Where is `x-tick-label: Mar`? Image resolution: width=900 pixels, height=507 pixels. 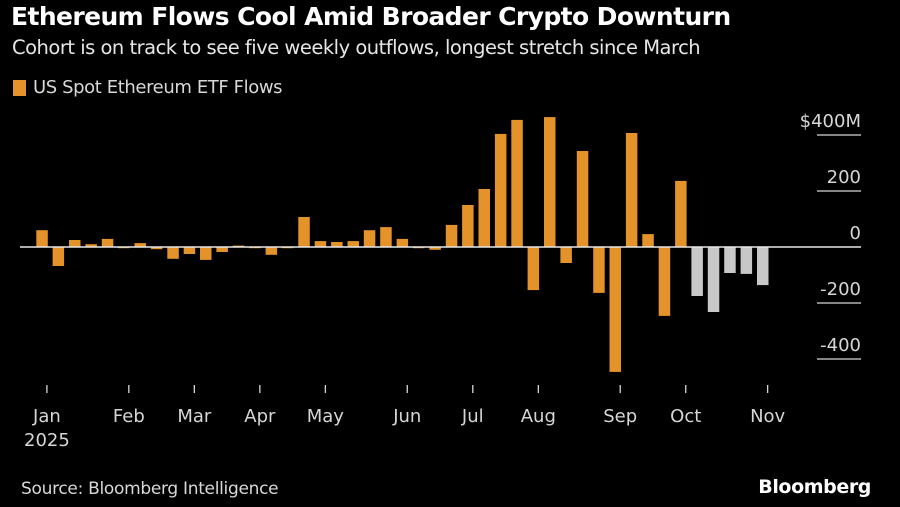
x-tick-label: Mar is located at coordinates (194, 416).